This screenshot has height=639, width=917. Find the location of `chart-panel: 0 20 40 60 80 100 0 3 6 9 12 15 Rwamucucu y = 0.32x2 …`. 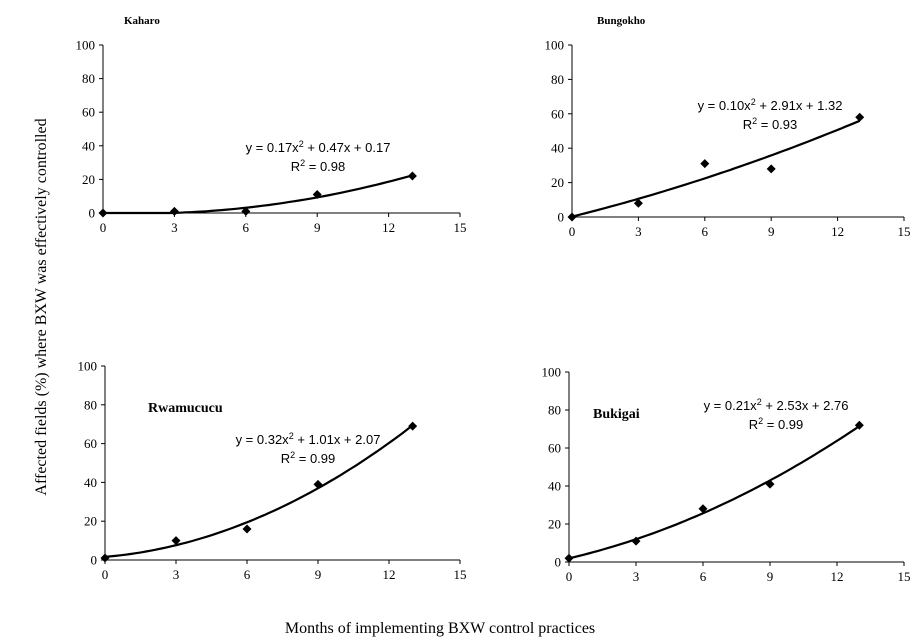

chart-panel: 0 20 40 60 80 100 0 3 6 9 12 15 Rwamucucu y = 0.32x2 … is located at coordinates (272, 471).